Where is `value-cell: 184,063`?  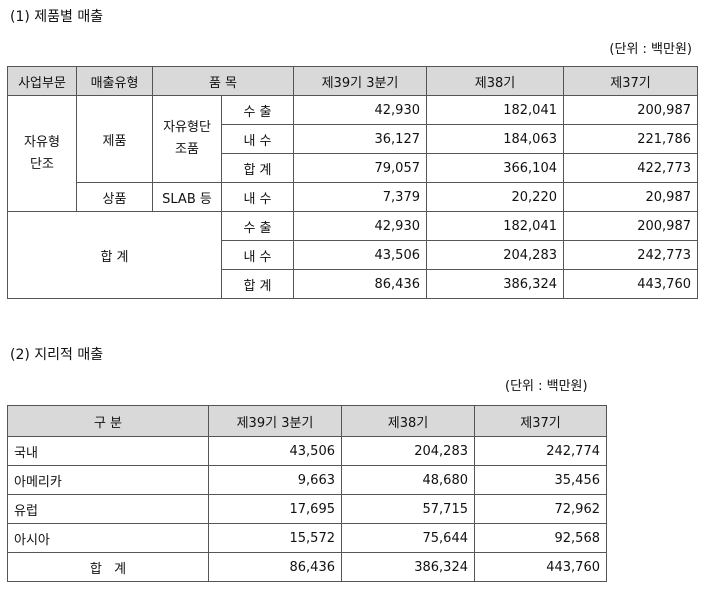
value-cell: 184,063 is located at coordinates (495, 139).